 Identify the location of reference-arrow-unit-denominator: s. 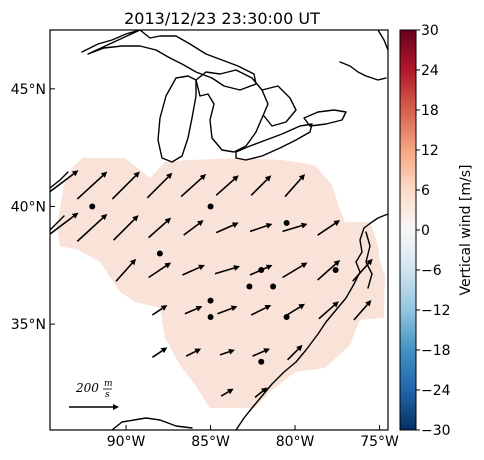
(107, 395).